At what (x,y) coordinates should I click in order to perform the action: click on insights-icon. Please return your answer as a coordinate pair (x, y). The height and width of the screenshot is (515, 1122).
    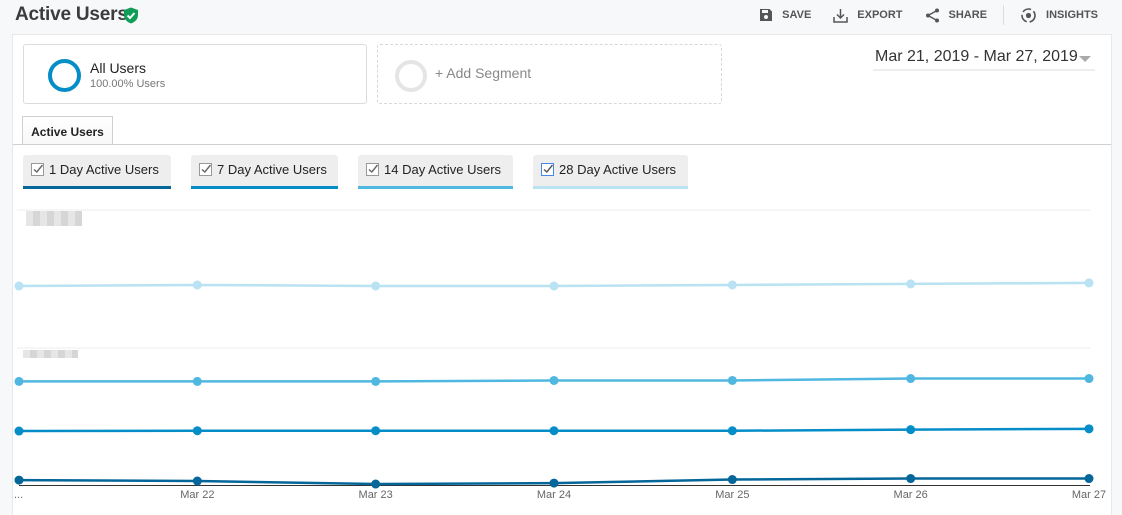
    Looking at the image, I should click on (1028, 15).